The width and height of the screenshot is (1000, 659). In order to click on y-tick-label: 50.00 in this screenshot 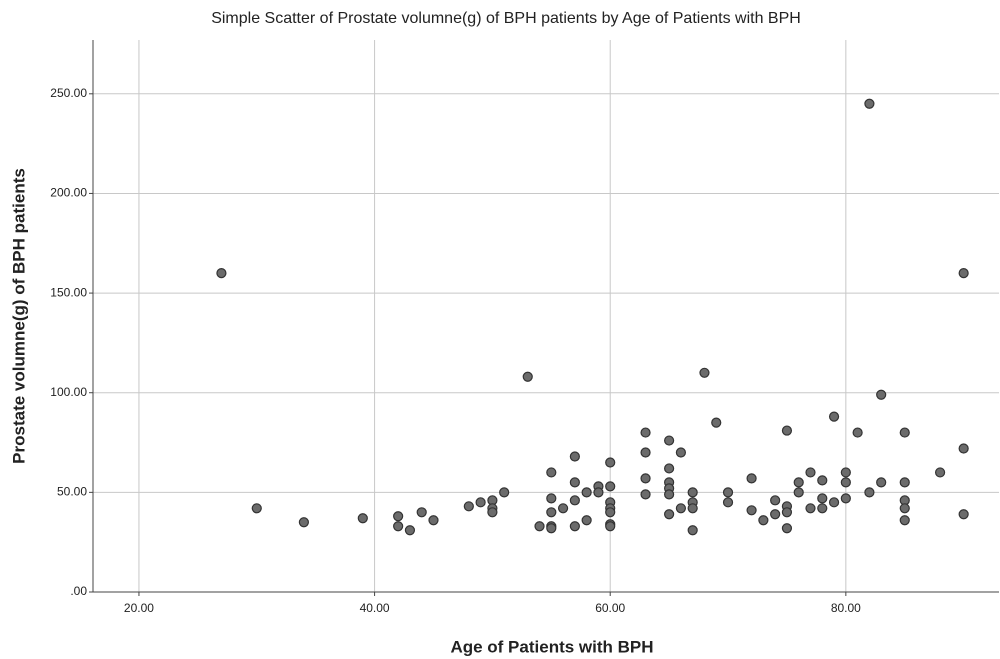, I will do `click(72, 492)`.